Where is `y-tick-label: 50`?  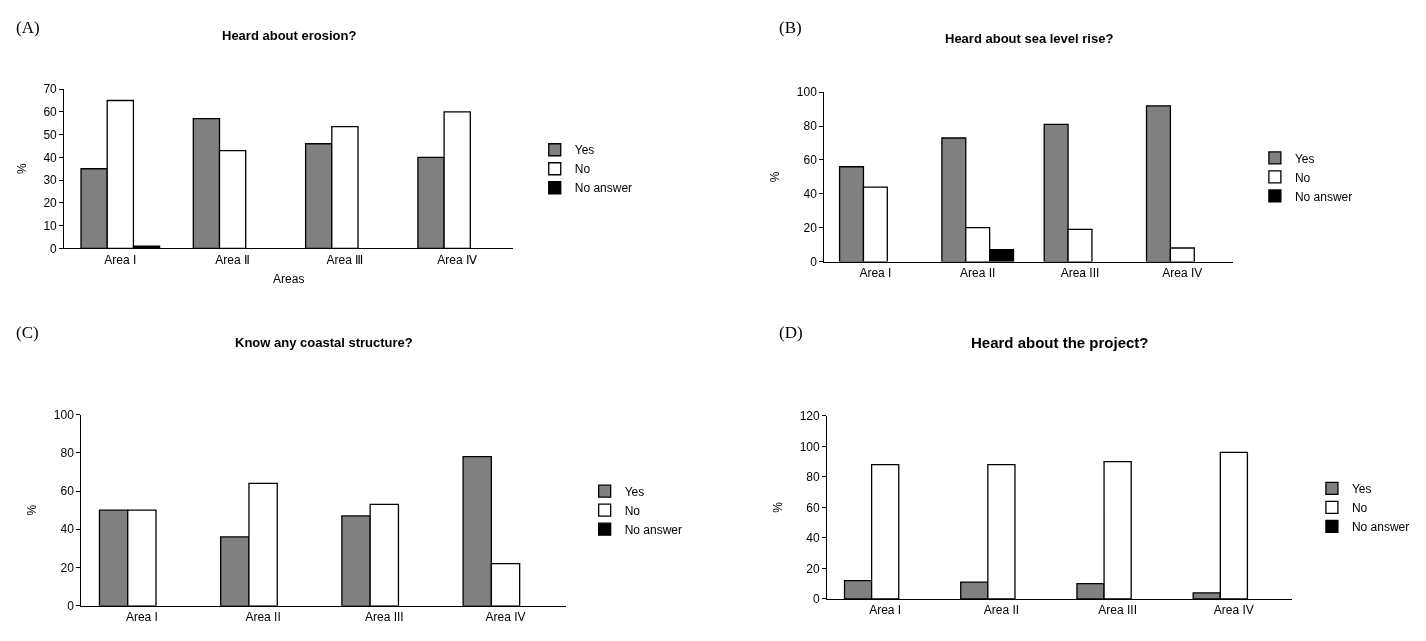
y-tick-label: 50 is located at coordinates (50, 134).